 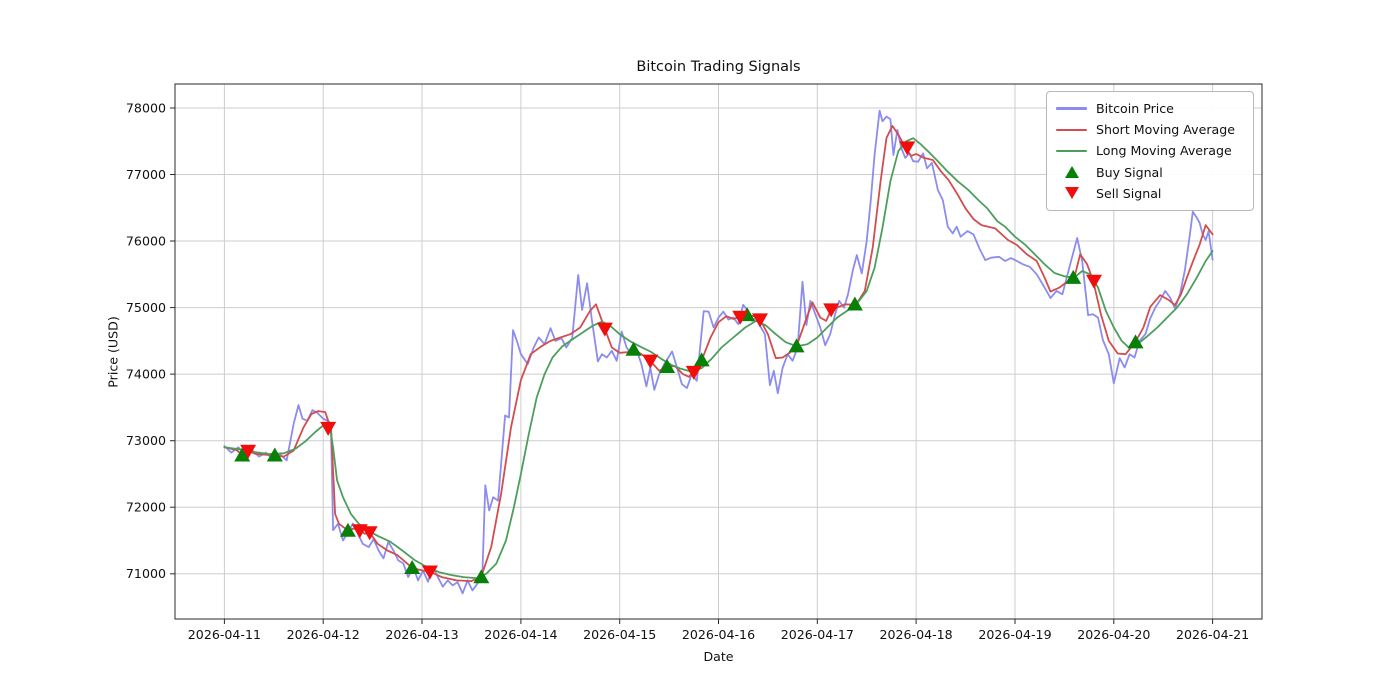 I want to click on y-tick-label: 77000, so click(x=146, y=174).